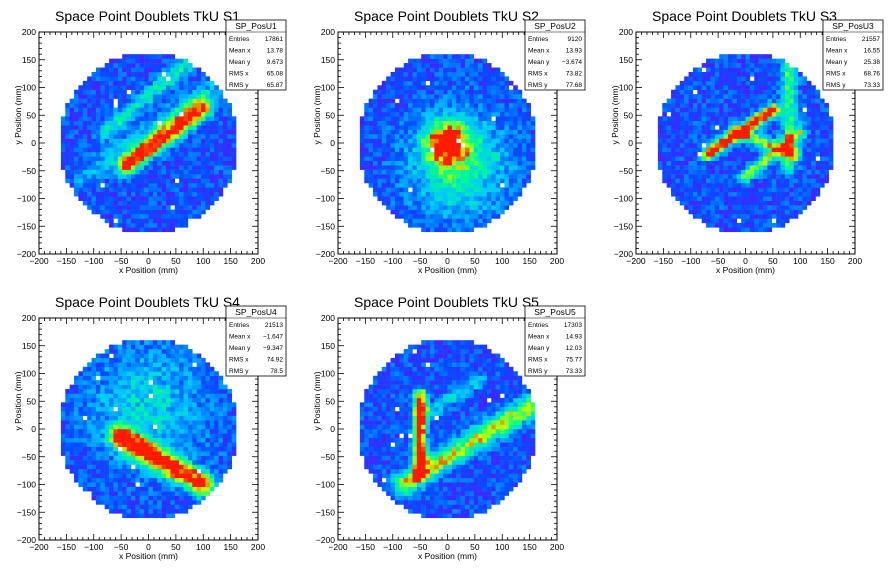 The height and width of the screenshot is (574, 896). I want to click on x-axis-label: x Position (mm), so click(148, 270).